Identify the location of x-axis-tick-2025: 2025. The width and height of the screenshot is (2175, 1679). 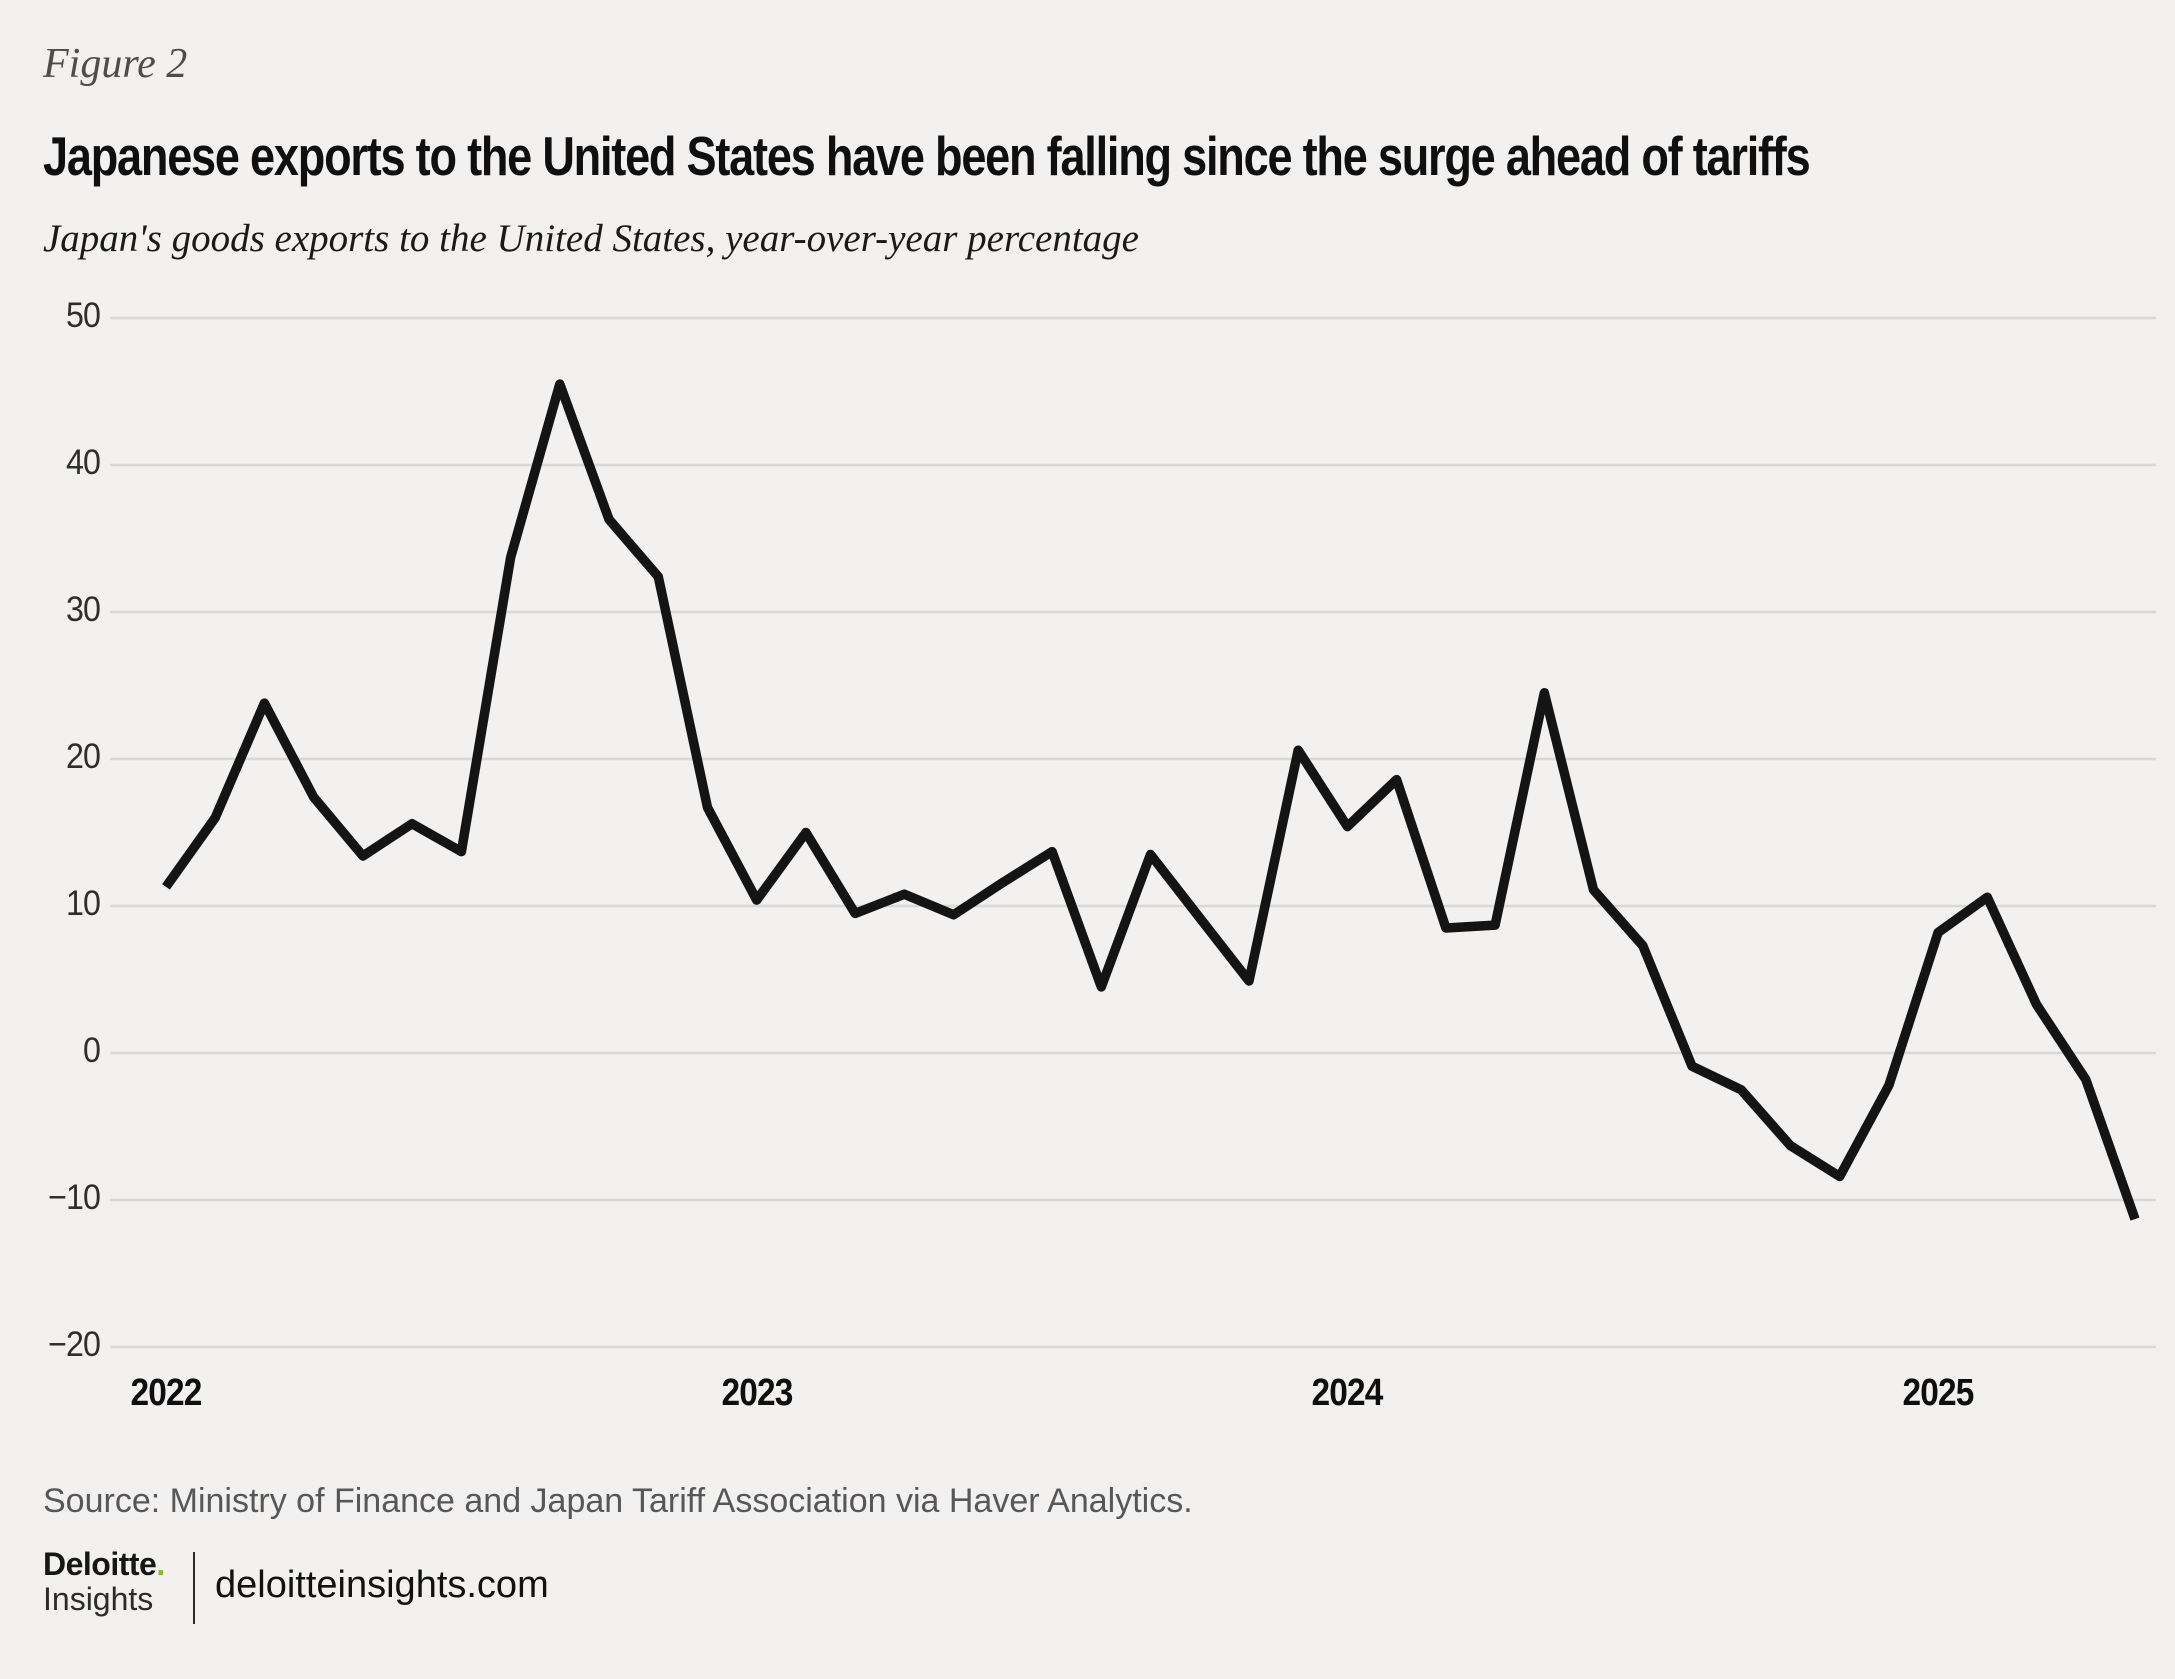
(1938, 1393).